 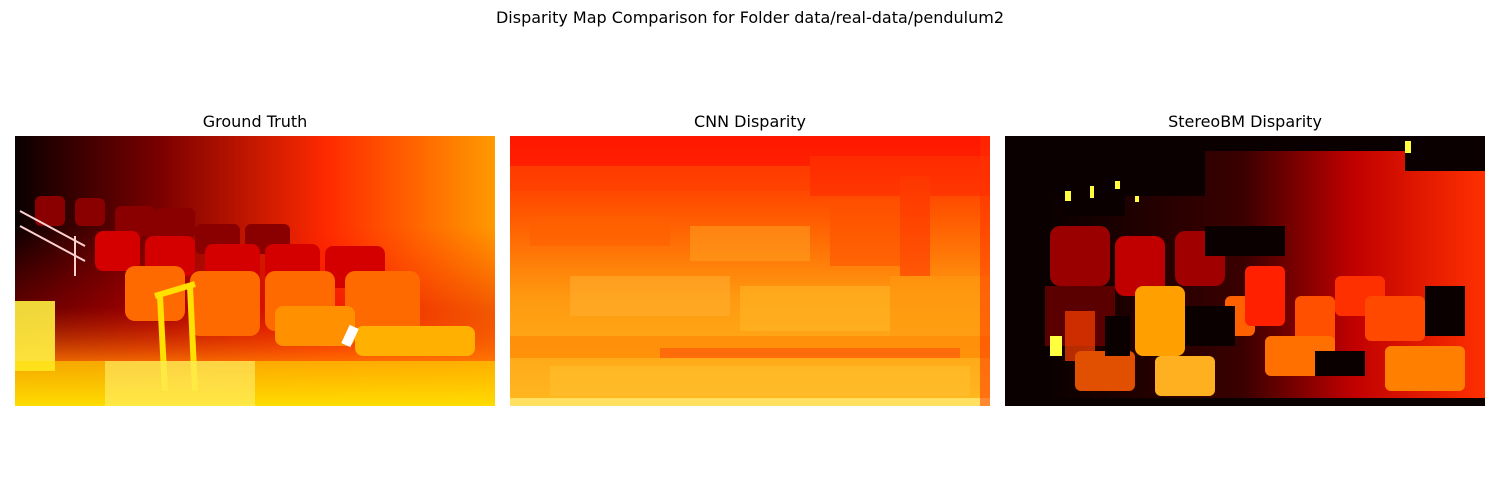 I want to click on stereobm-disparity-title: StereoBM Disparity, so click(x=1245, y=121).